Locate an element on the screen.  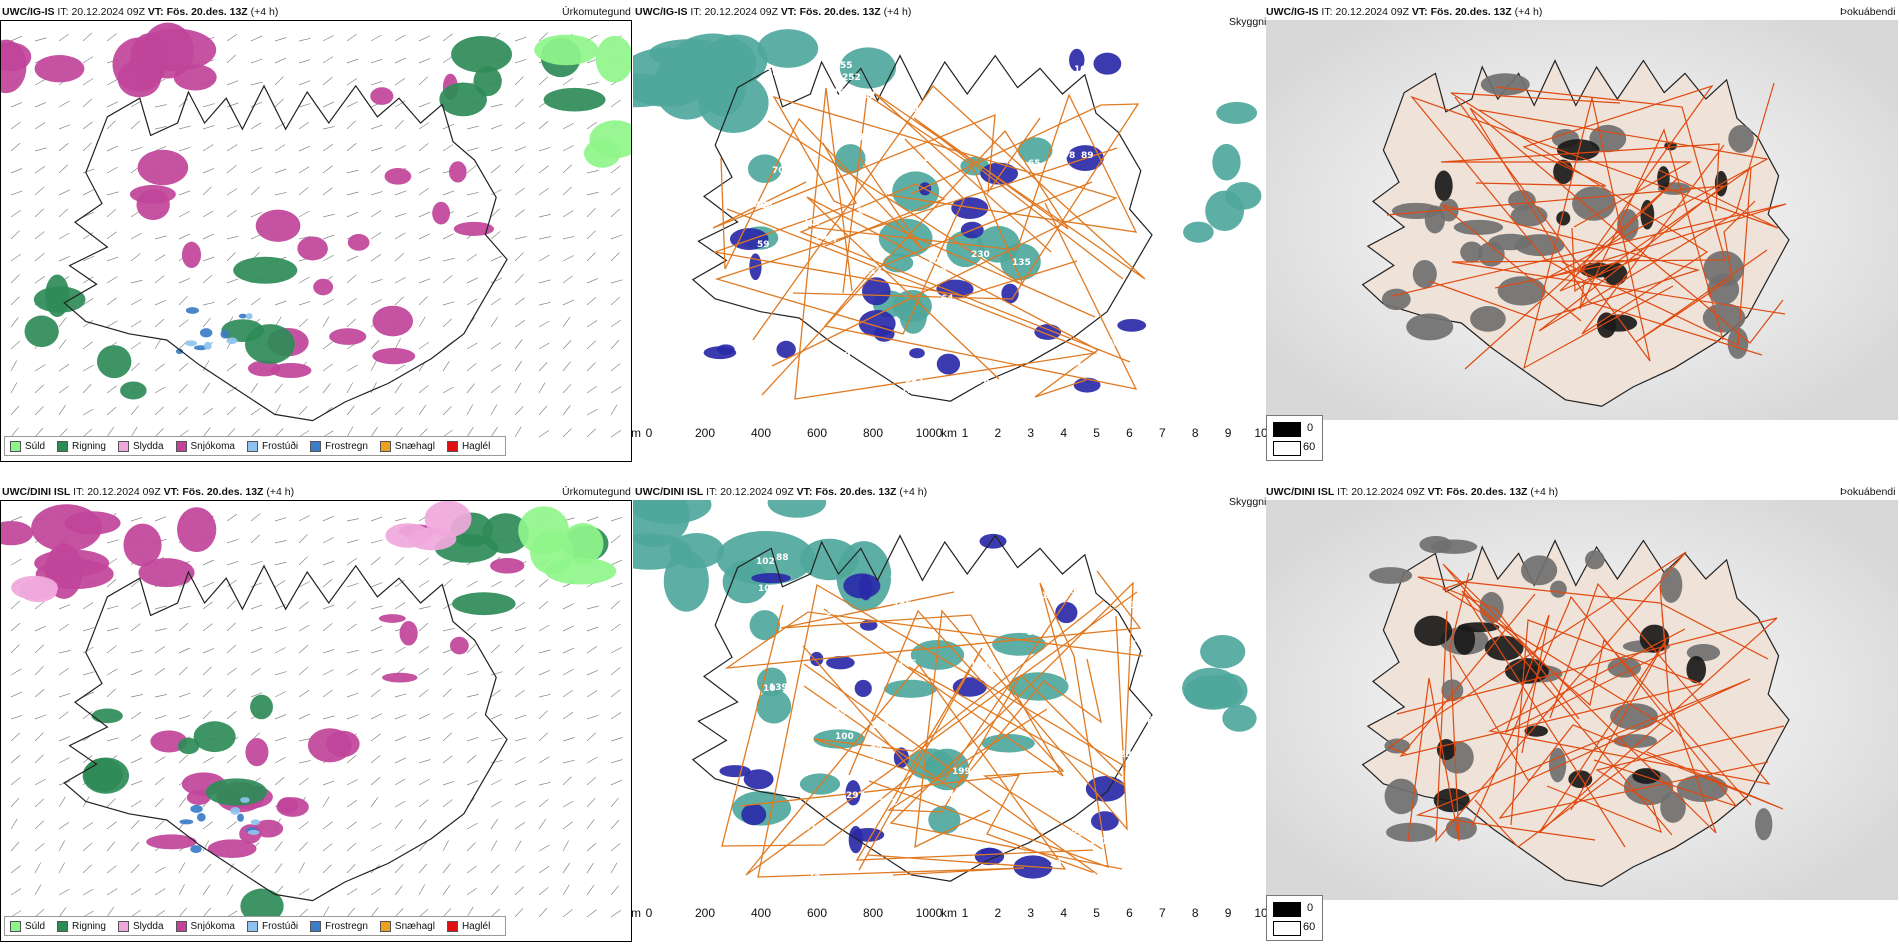
cloud-base-label: 135 is located at coordinates (1021, 263).